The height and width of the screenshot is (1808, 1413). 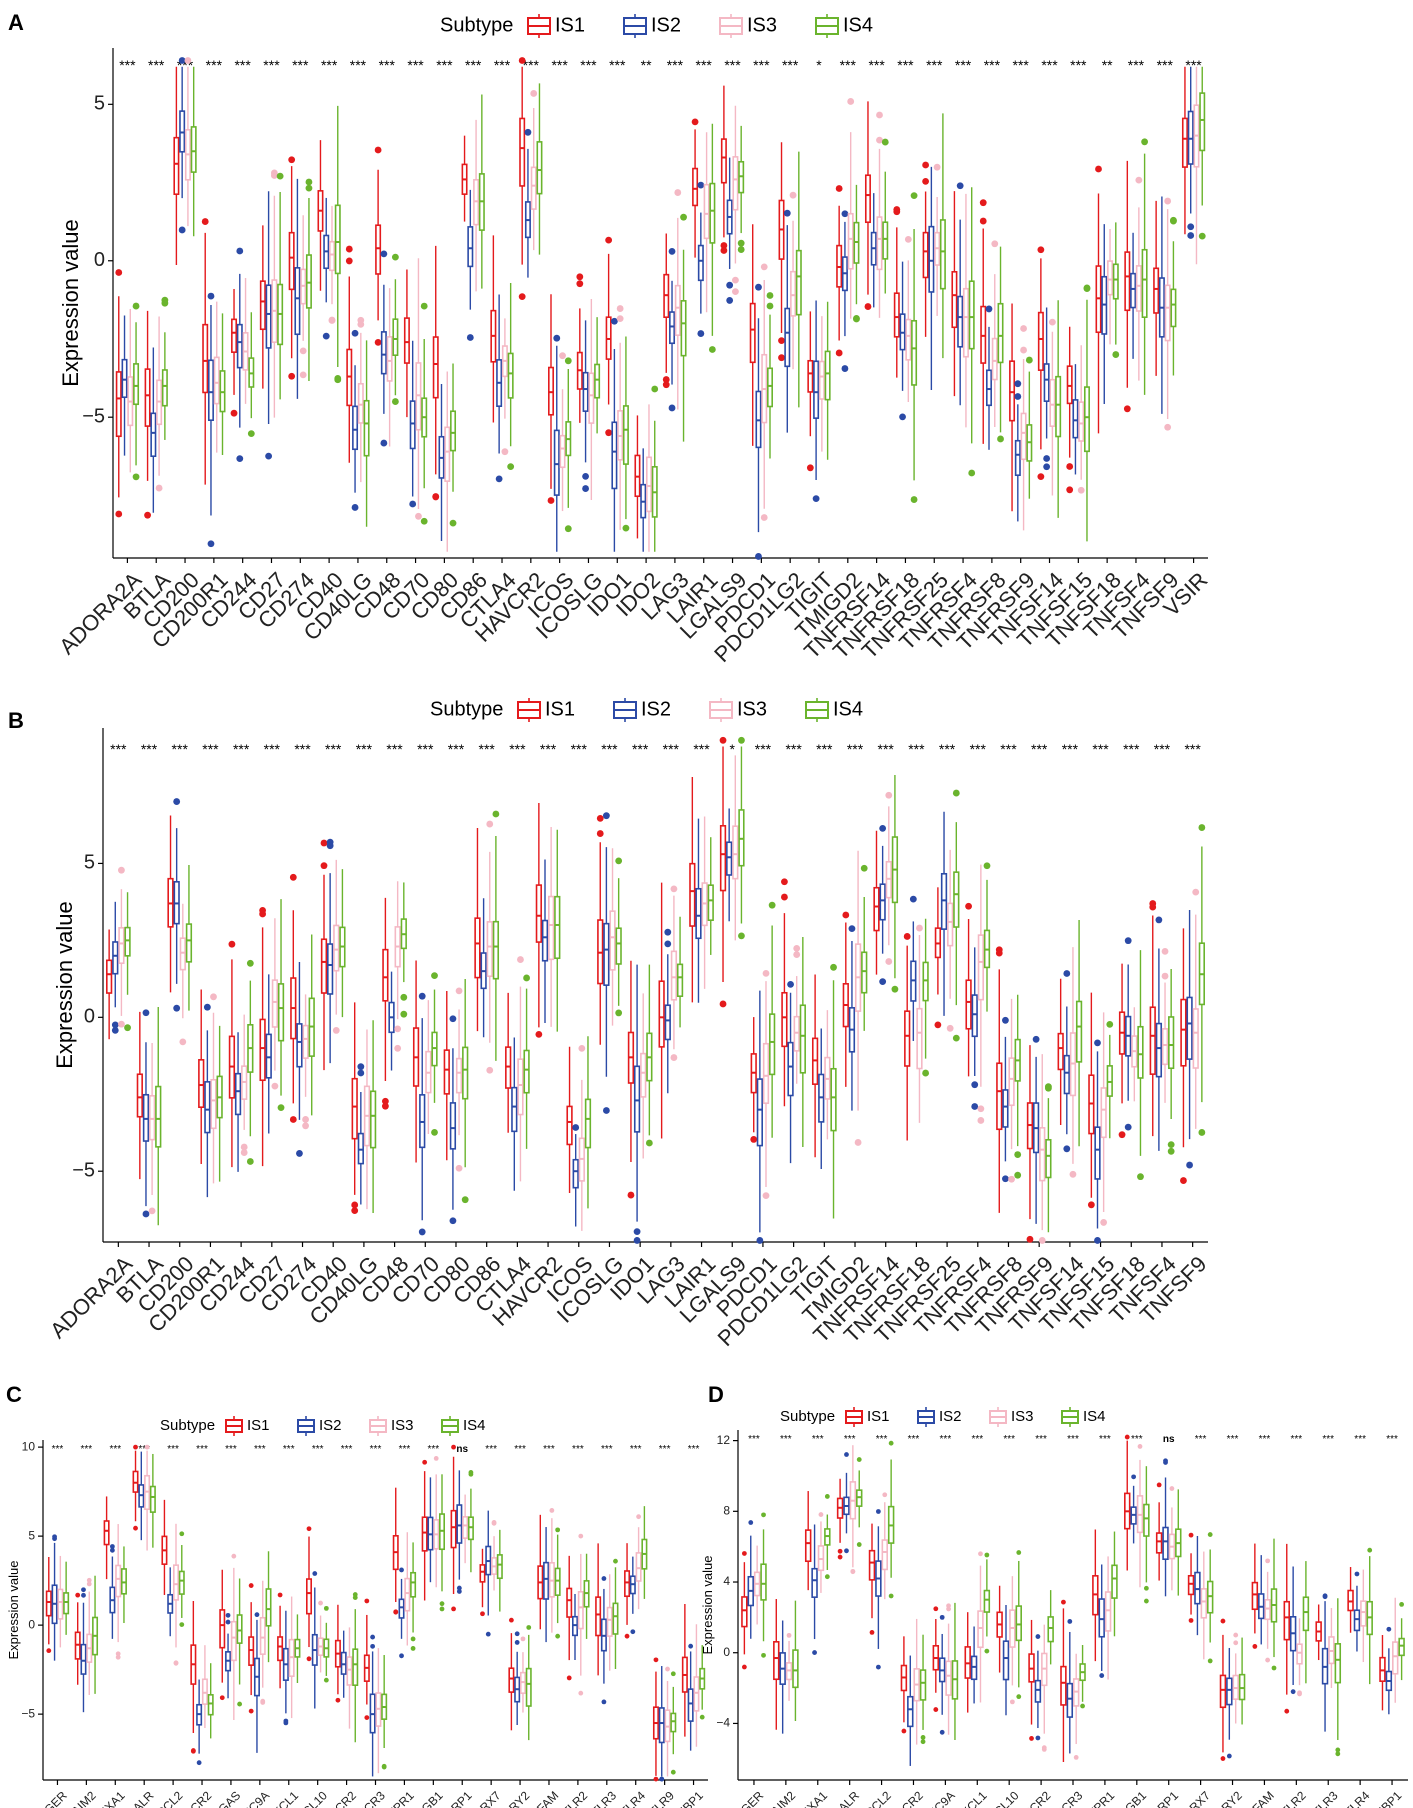 What do you see at coordinates (1293, 1798) in the screenshot?
I see `x-tick-label: TLR2` at bounding box center [1293, 1798].